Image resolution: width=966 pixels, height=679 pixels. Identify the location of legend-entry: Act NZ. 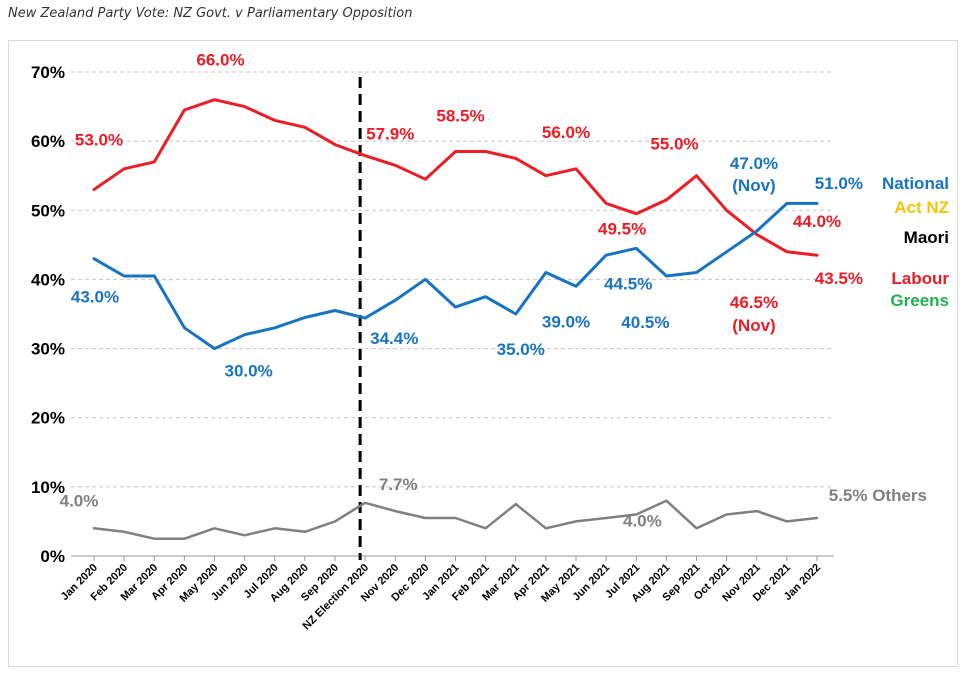
(921, 207).